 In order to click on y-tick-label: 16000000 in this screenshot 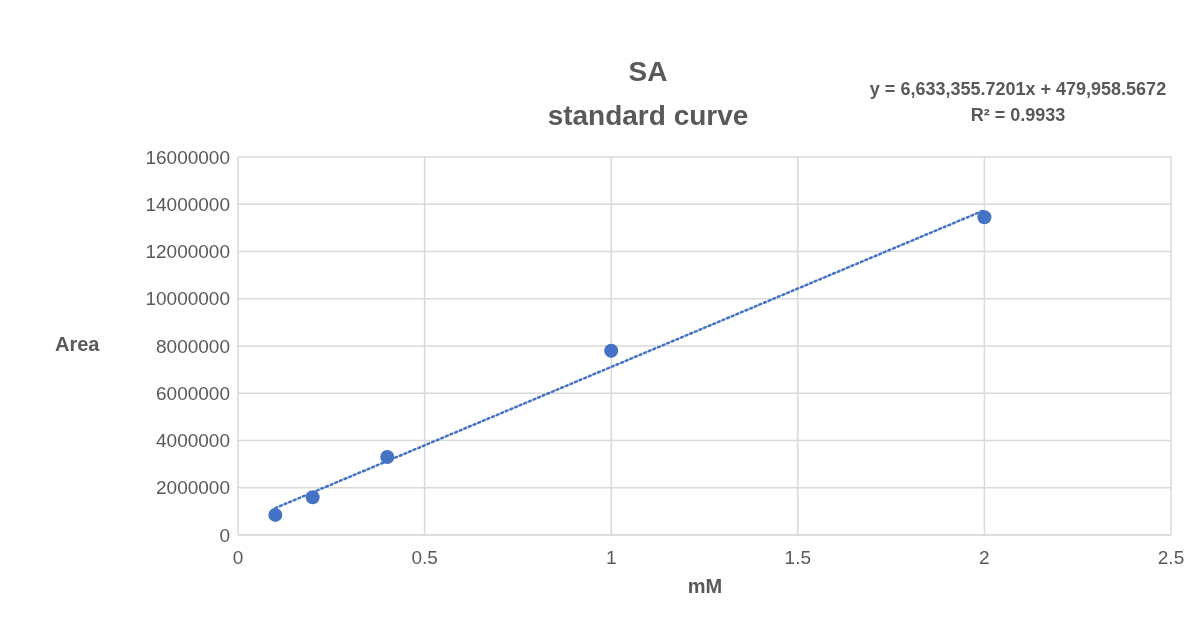, I will do `click(187, 157)`.